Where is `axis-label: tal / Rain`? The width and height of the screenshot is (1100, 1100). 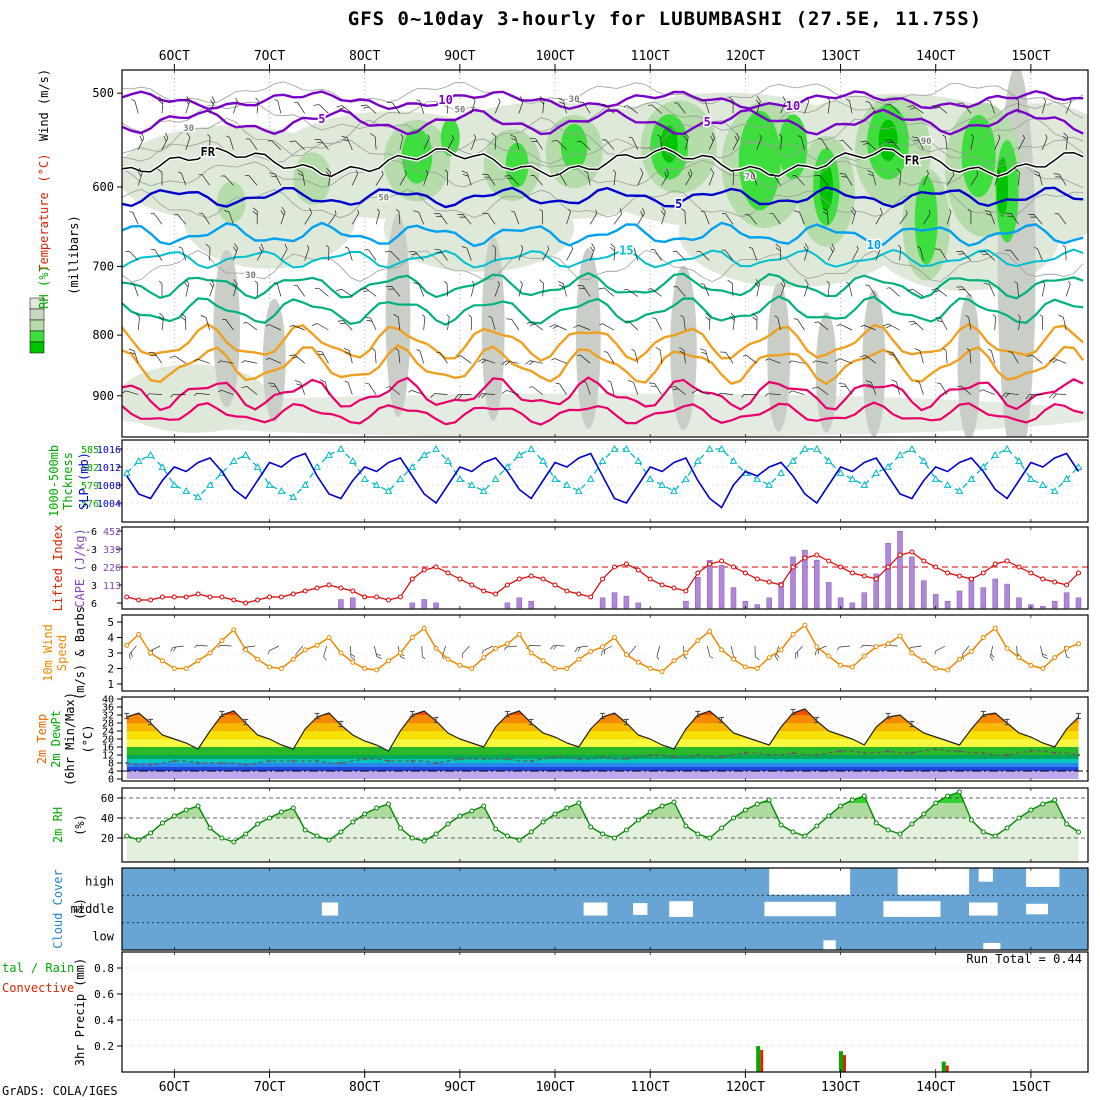
axis-label: tal / Rain is located at coordinates (38, 968).